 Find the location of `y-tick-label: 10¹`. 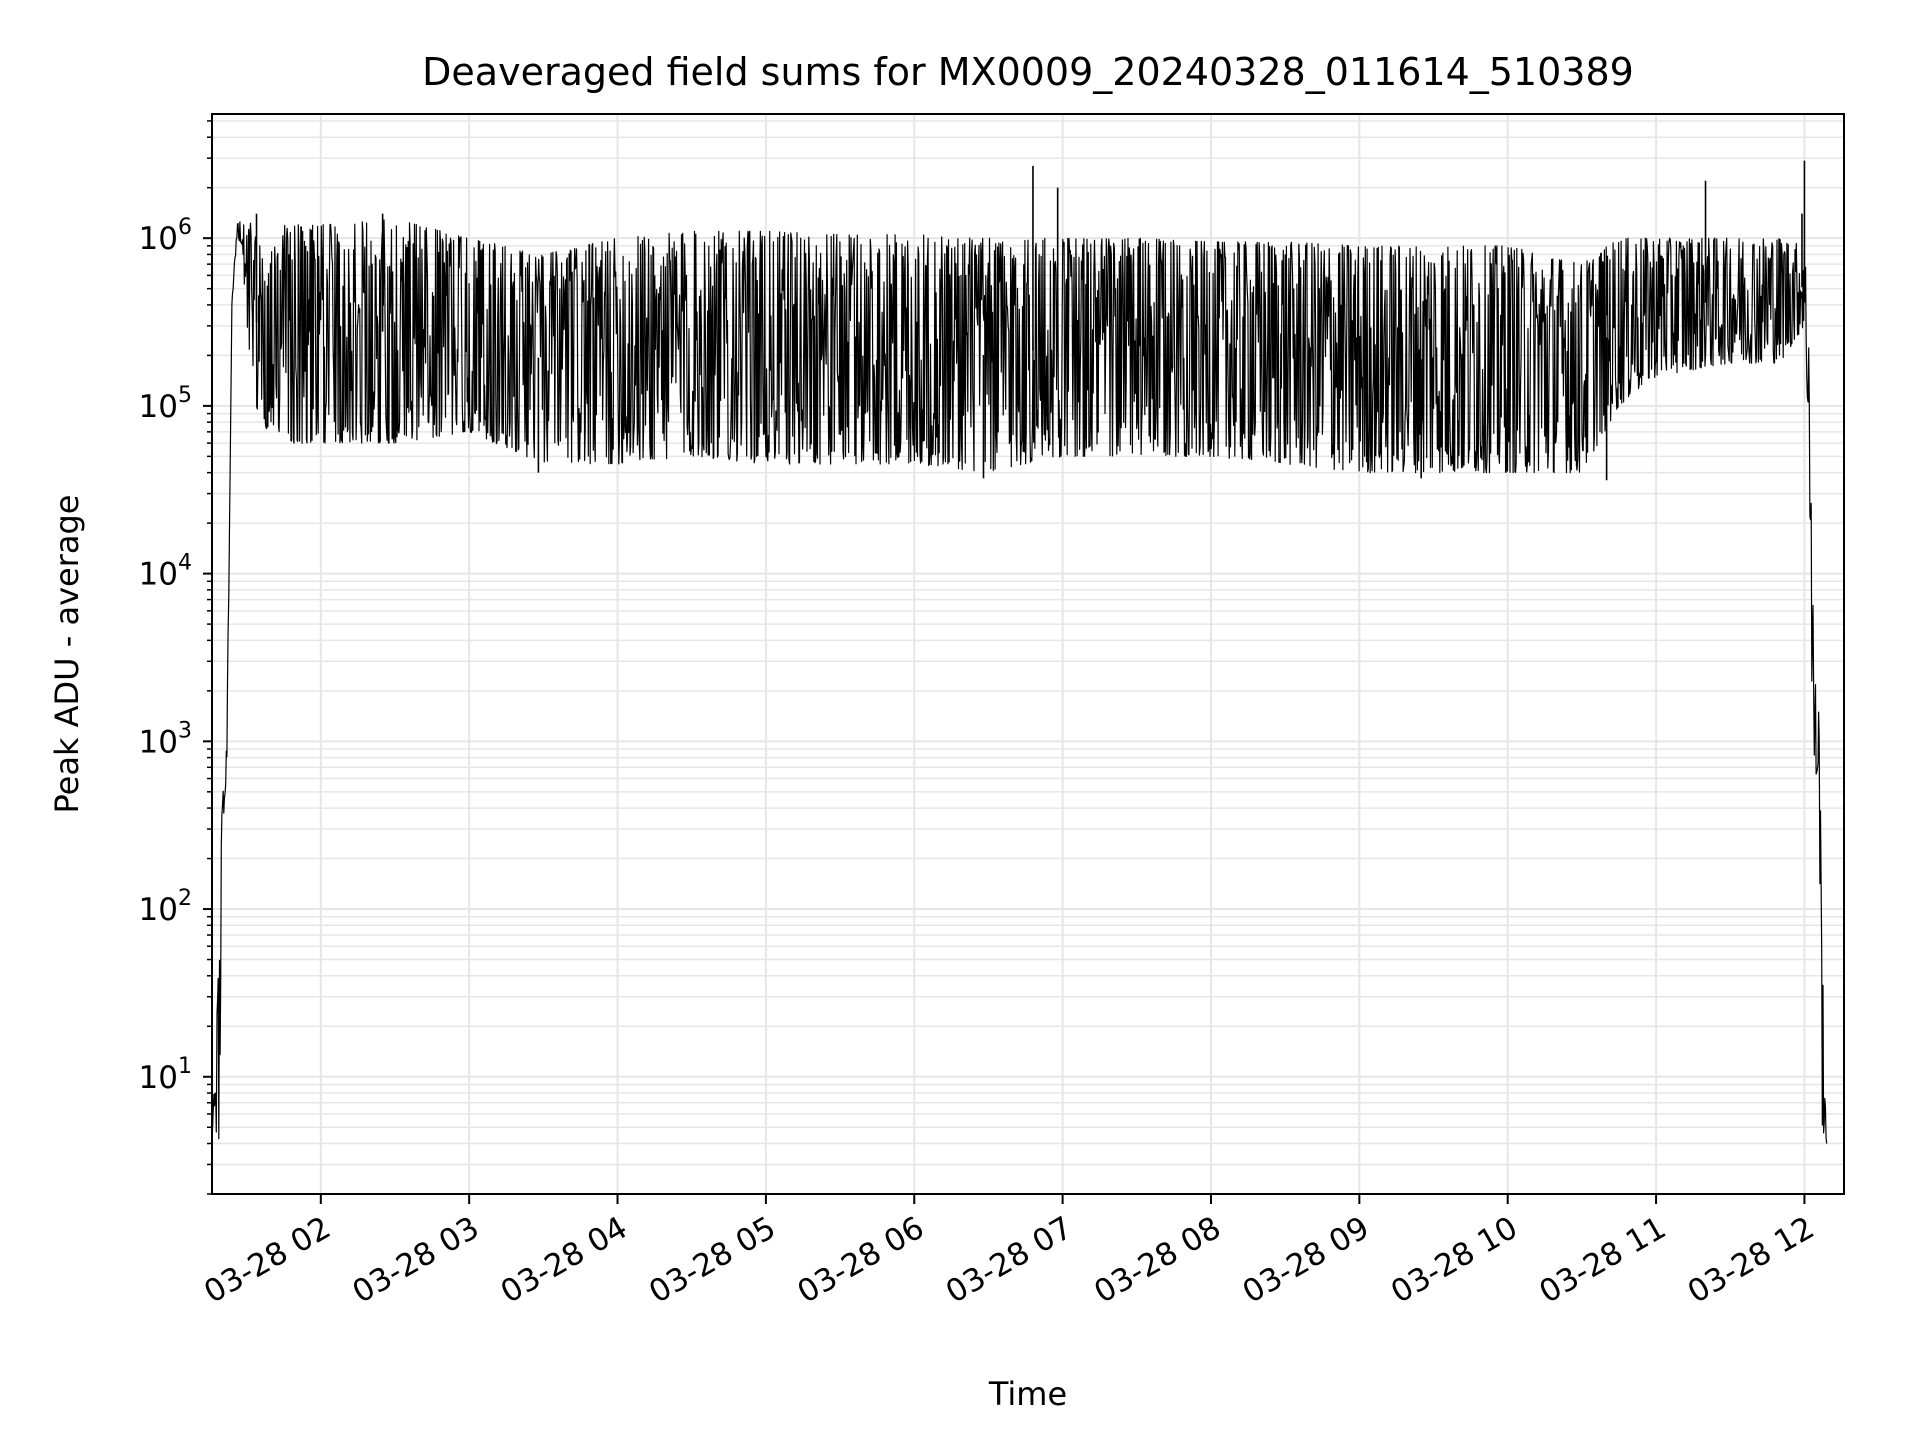

y-tick-label: 10¹ is located at coordinates (165, 1075).